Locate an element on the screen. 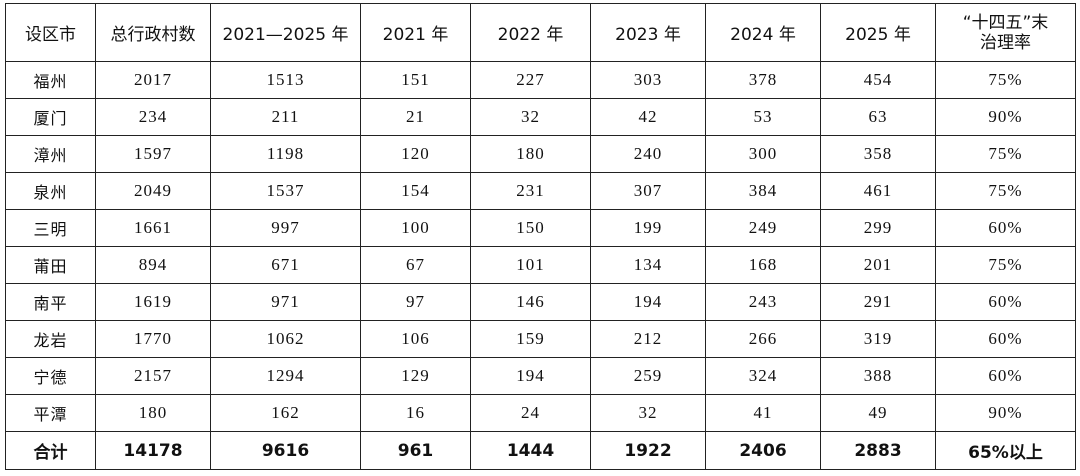 This screenshot has height=476, width=1080. body-cell: 厦门 is located at coordinates (50, 117).